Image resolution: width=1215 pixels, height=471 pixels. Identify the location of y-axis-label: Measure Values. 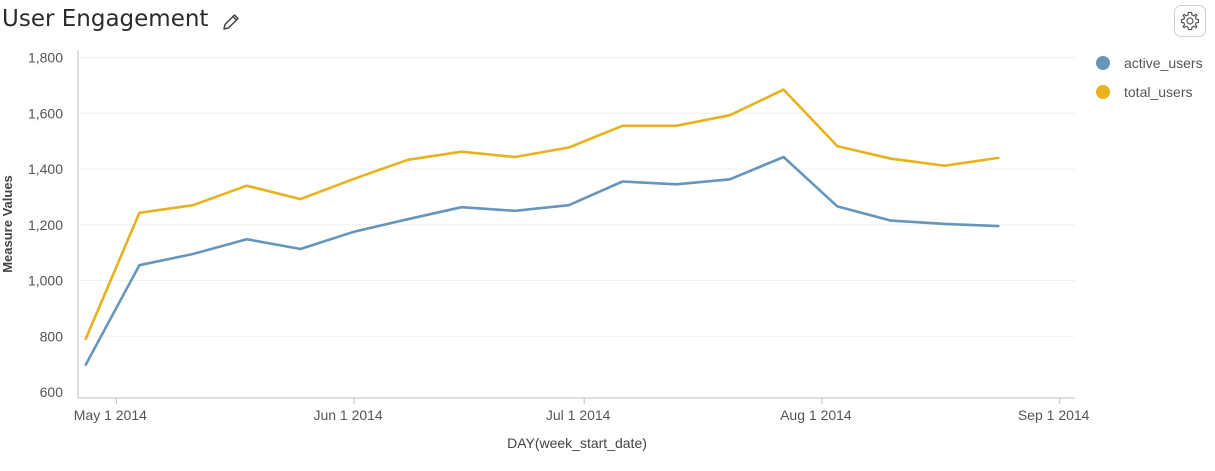
(7, 224).